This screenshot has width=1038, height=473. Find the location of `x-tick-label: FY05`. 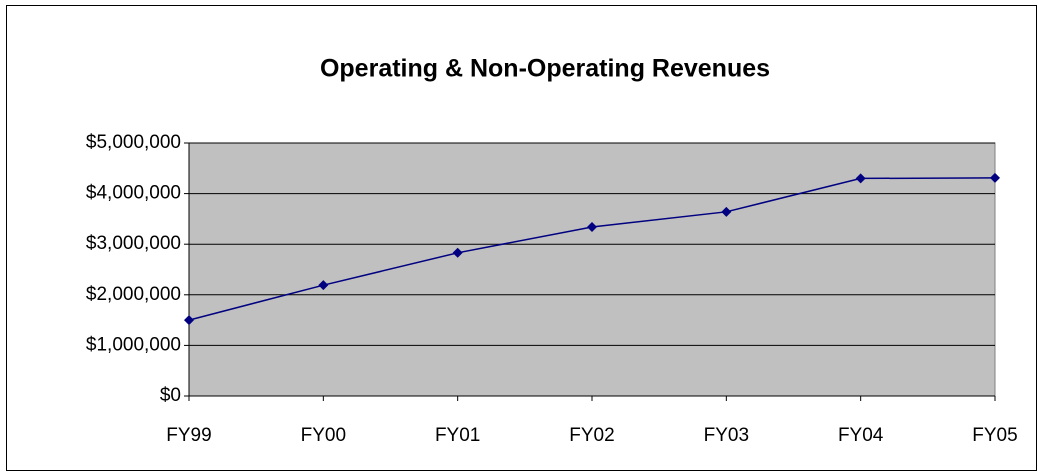

x-tick-label: FY05 is located at coordinates (994, 435).